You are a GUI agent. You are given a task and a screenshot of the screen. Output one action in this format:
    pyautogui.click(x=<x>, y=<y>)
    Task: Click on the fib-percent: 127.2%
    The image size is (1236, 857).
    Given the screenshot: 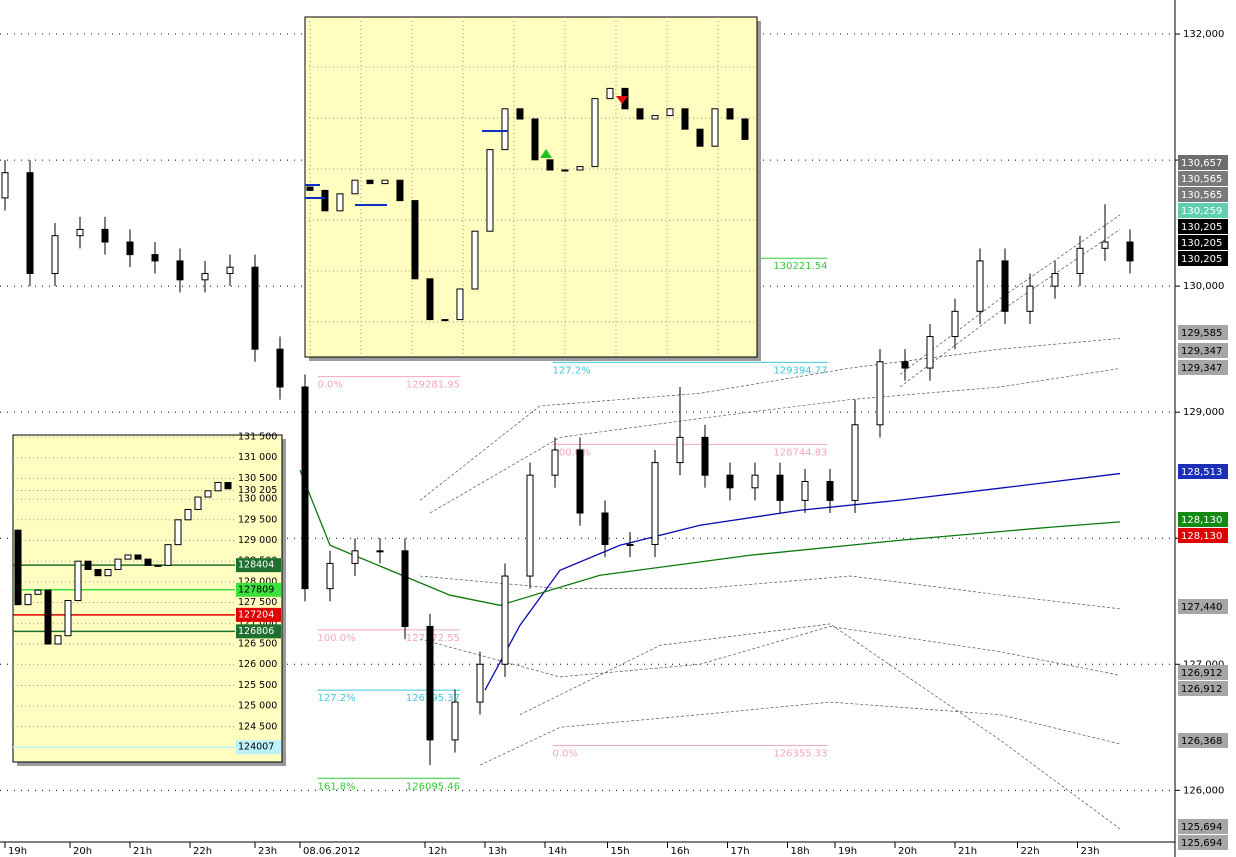 What is the action you would take?
    pyautogui.click(x=572, y=370)
    